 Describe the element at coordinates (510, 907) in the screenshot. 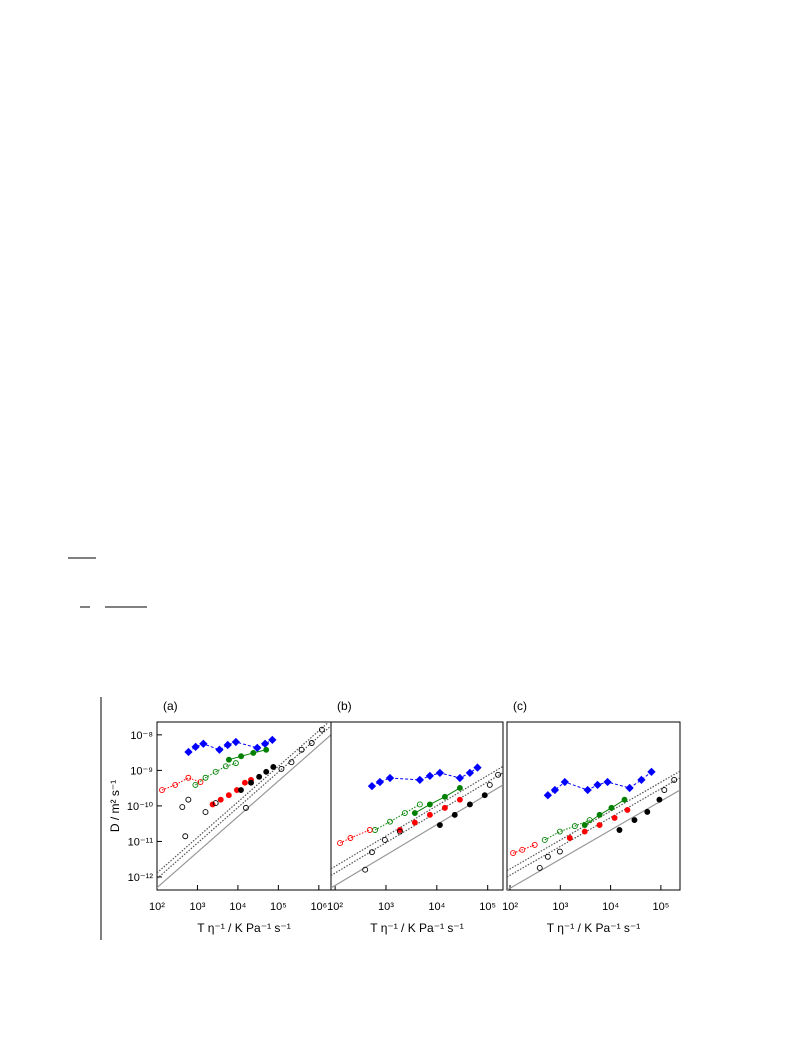

I see `x-tick-label: 10²` at that location.